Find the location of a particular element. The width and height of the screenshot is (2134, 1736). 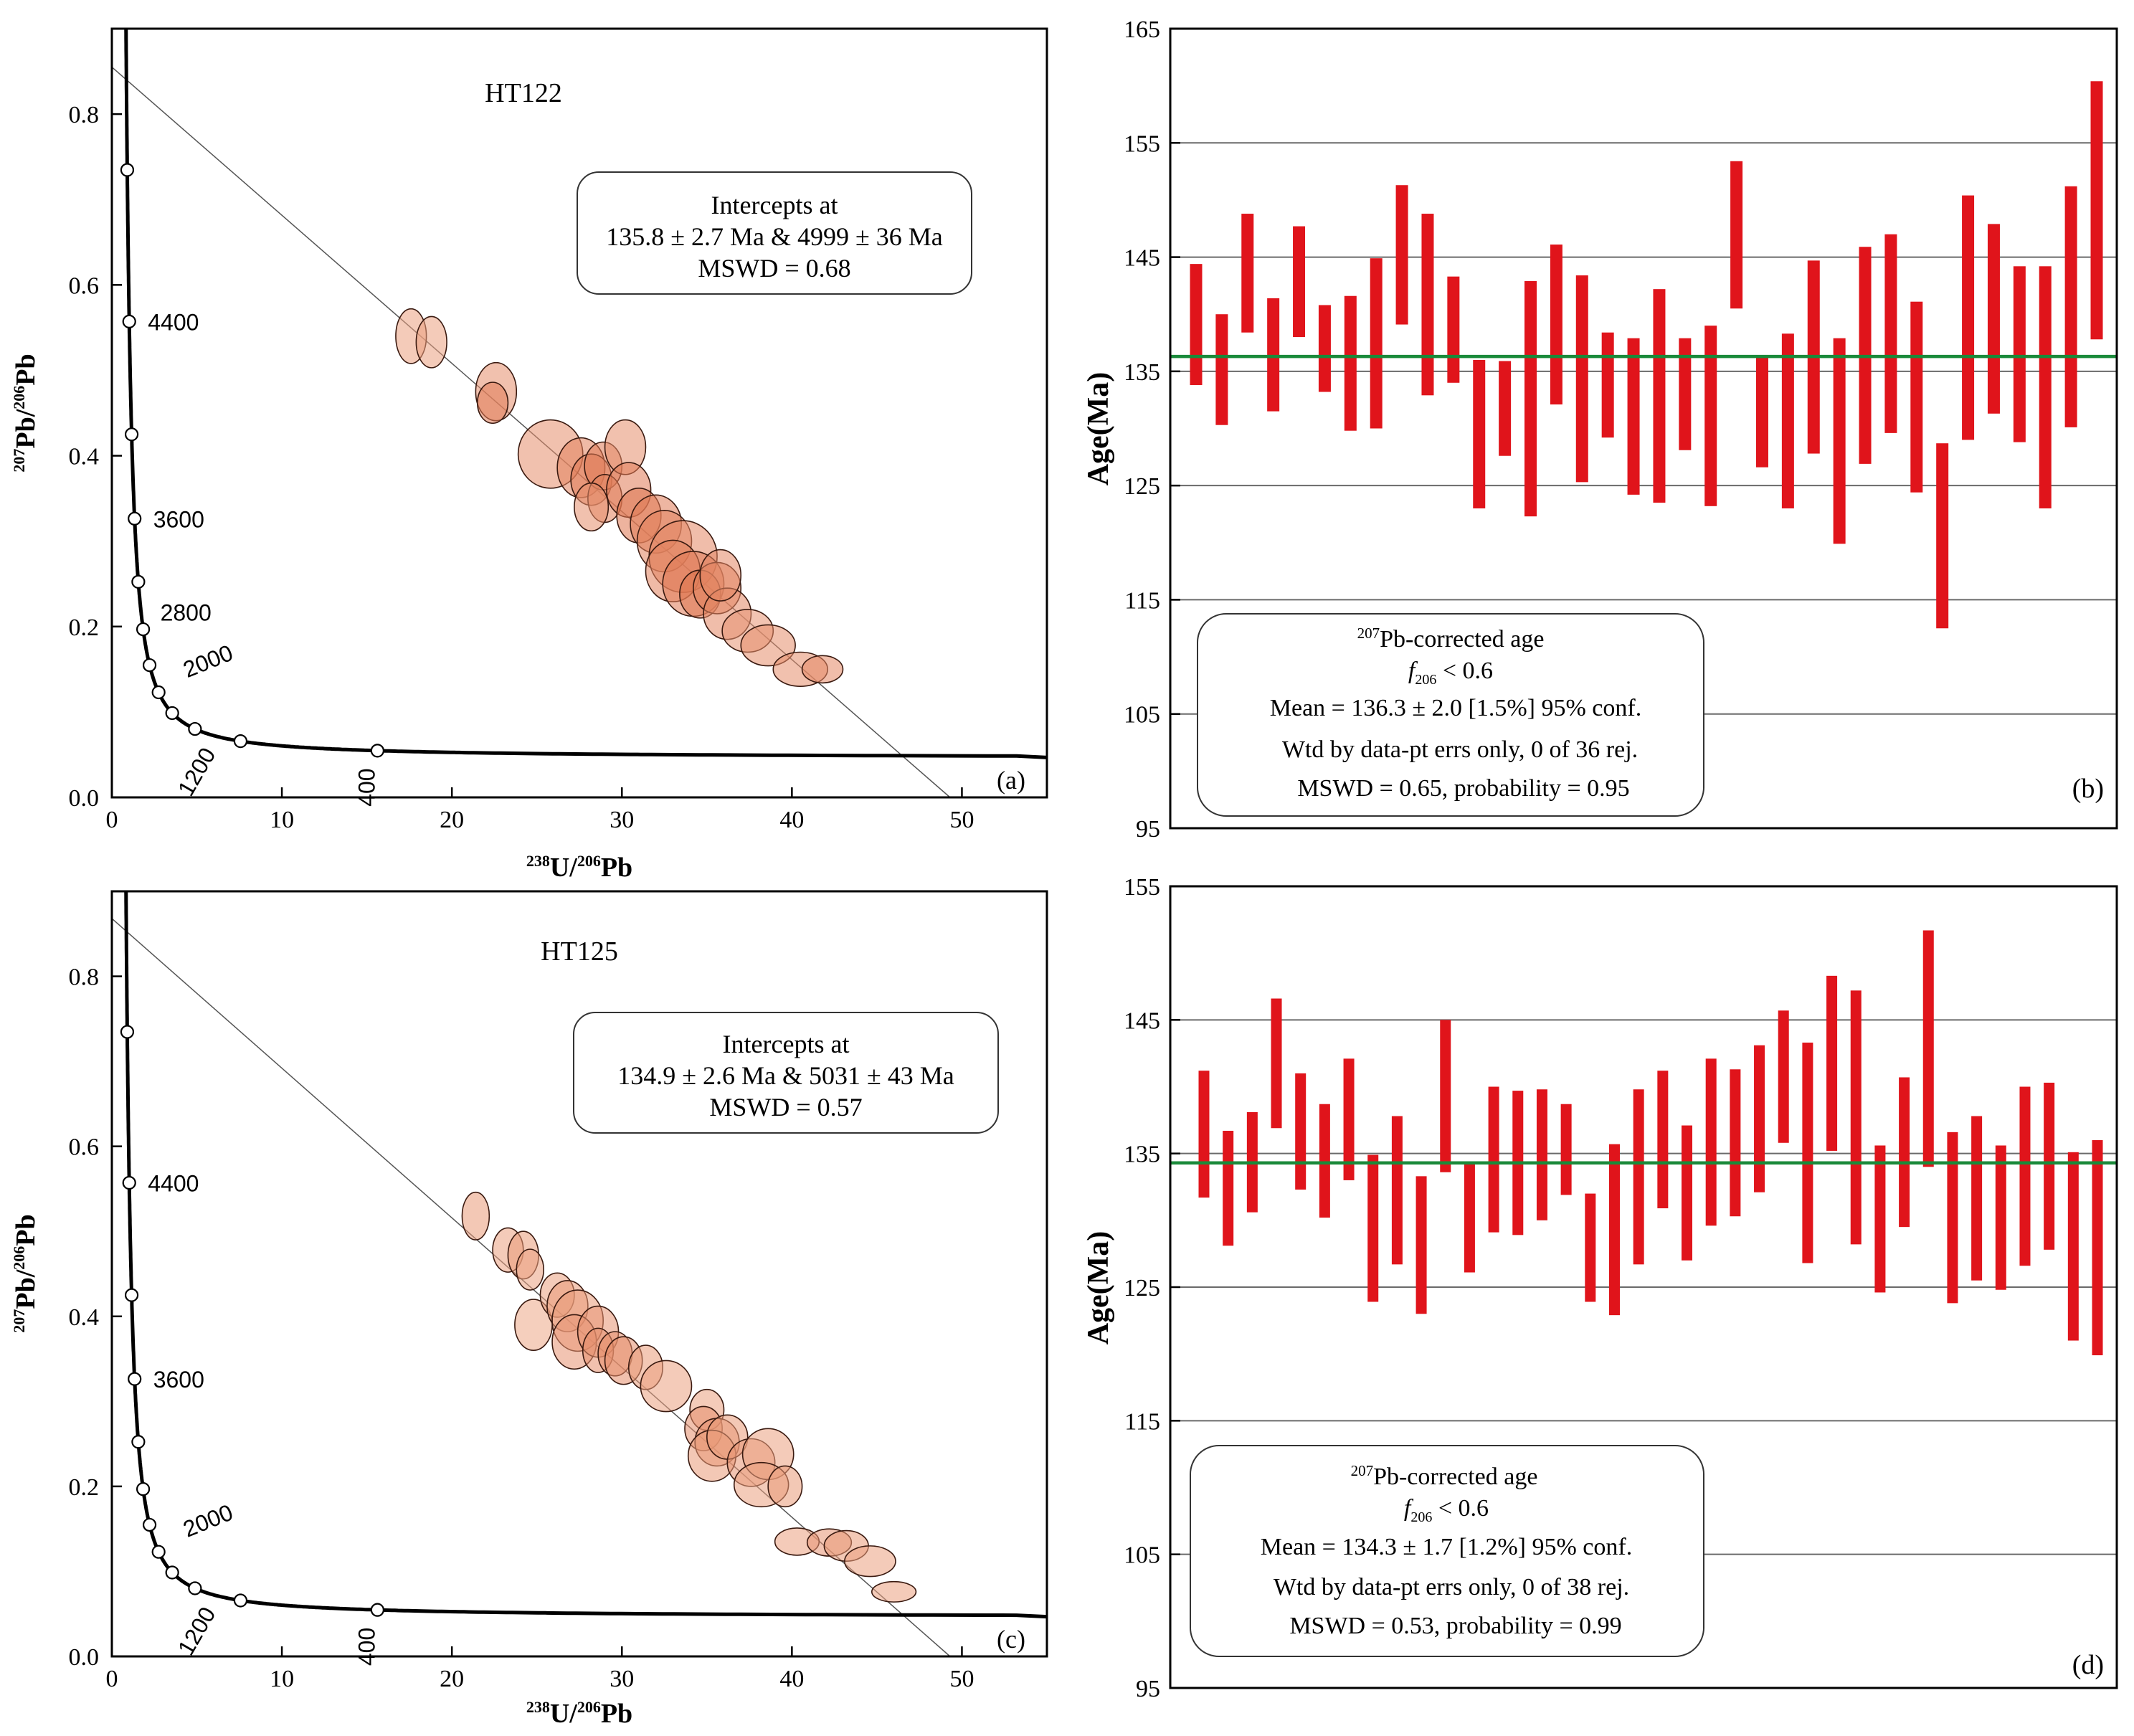

panel-a-ytick-label-4: 0.8 is located at coordinates (84, 115).